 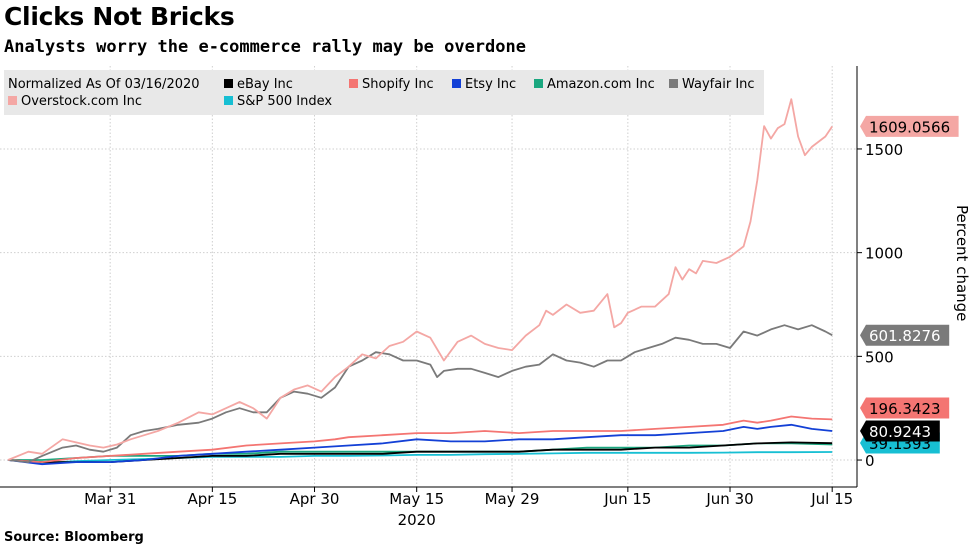 I want to click on x-tick-label: Apr 30, so click(x=315, y=499).